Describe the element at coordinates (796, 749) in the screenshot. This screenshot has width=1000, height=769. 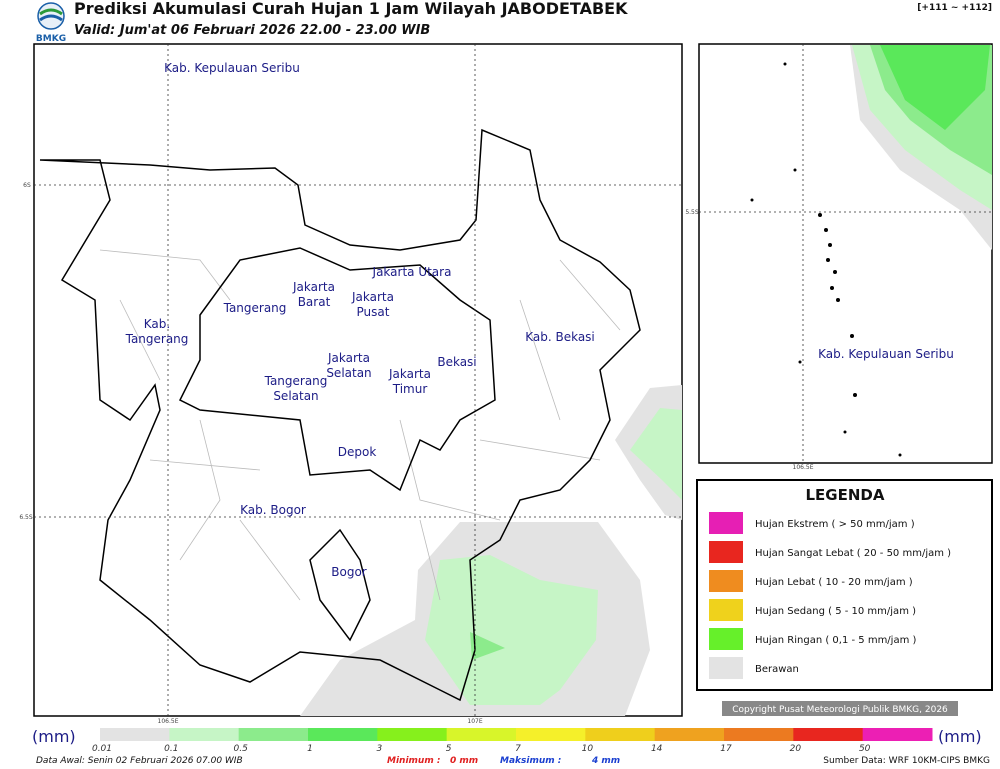
I see `colorbar-tick: 20` at that location.